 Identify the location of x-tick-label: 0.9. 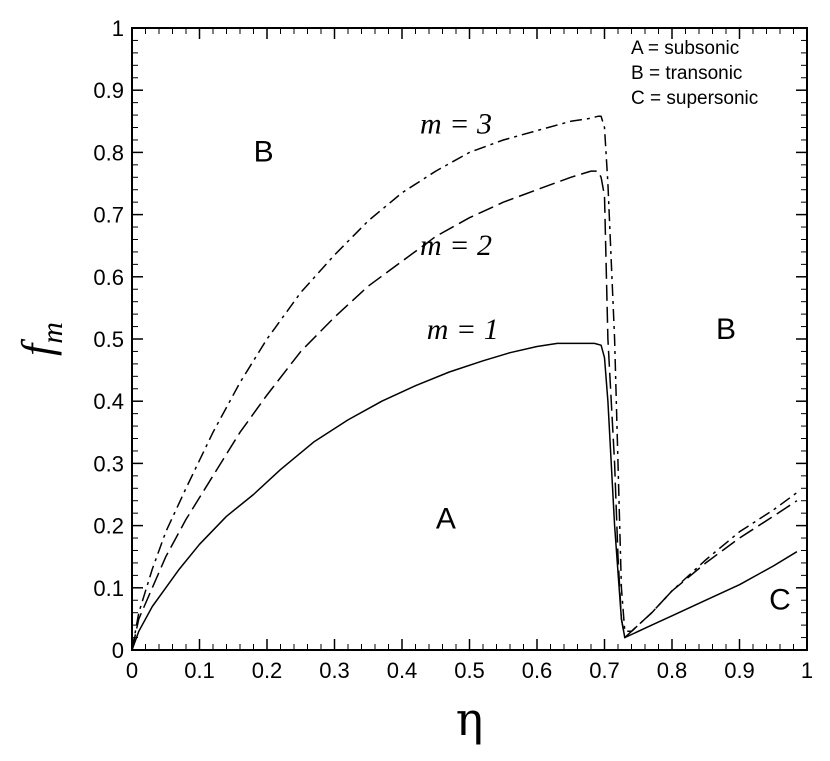
(739, 670).